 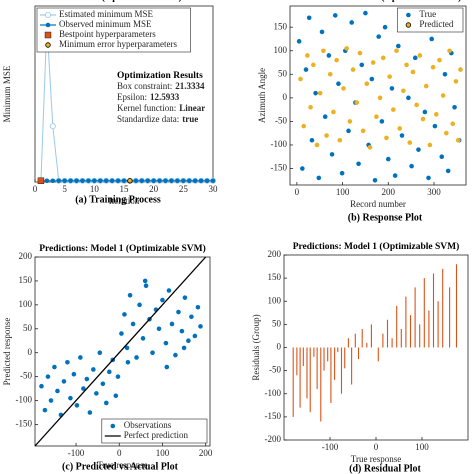 I want to click on y-tick-label: -150, so click(x=273, y=416).